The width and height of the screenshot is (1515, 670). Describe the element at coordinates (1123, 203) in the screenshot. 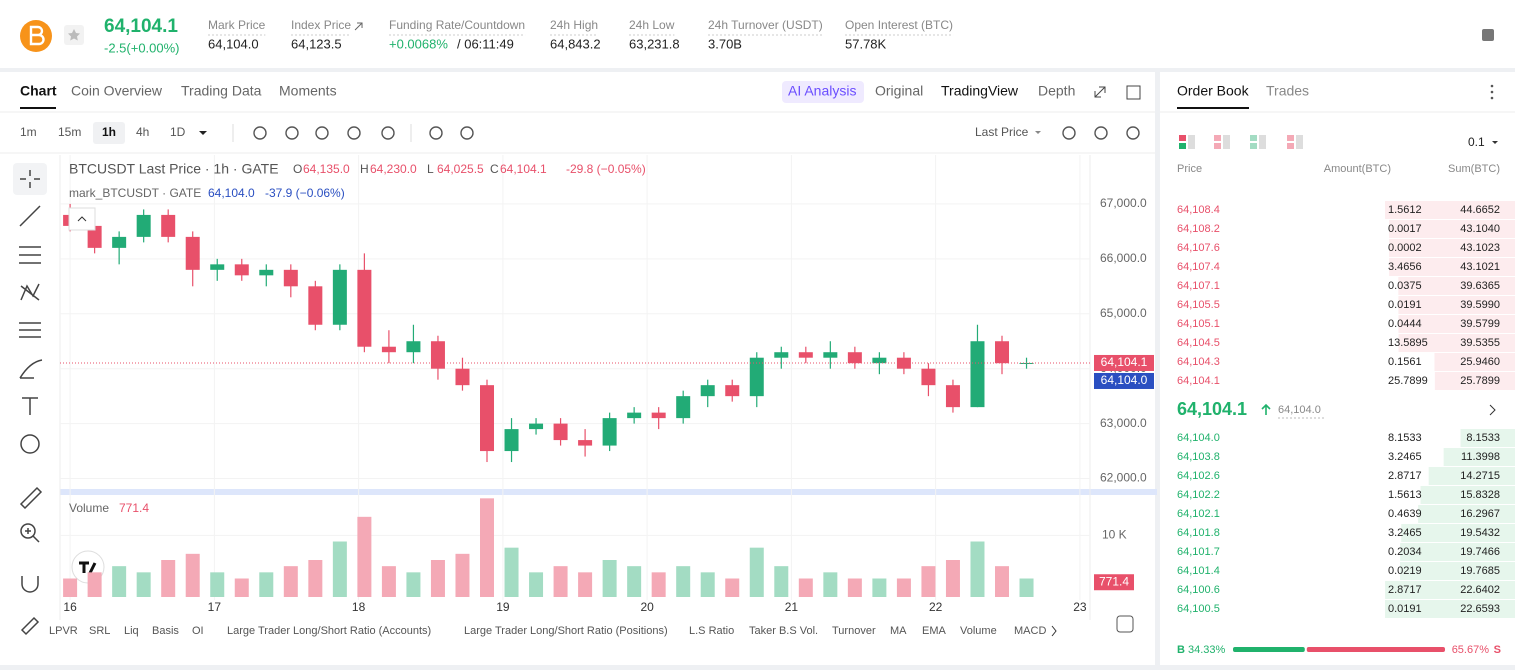

I see `y-tick-label: 67,000.0` at that location.